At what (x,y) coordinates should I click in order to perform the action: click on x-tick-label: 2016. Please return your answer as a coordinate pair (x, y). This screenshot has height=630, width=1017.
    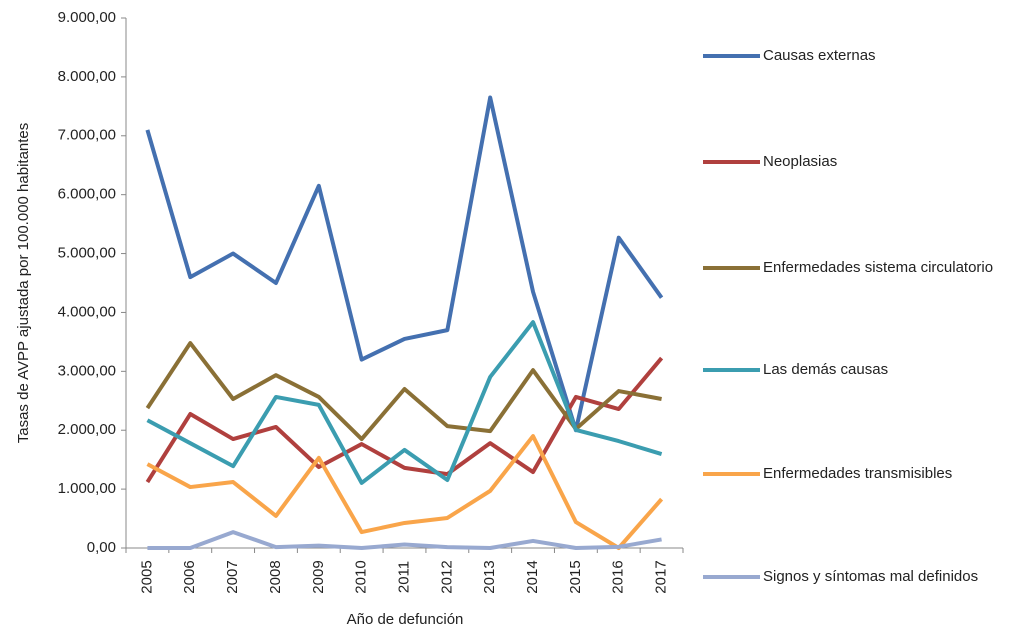
    Looking at the image, I should click on (618, 576).